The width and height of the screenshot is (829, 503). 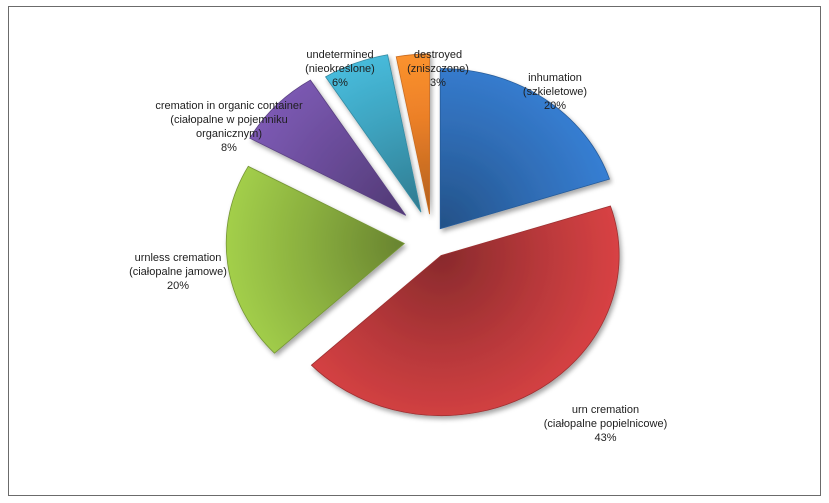 What do you see at coordinates (229, 120) in the screenshot?
I see `label-cremation-organic-pl-1: (ciałopalne w pojemniku` at bounding box center [229, 120].